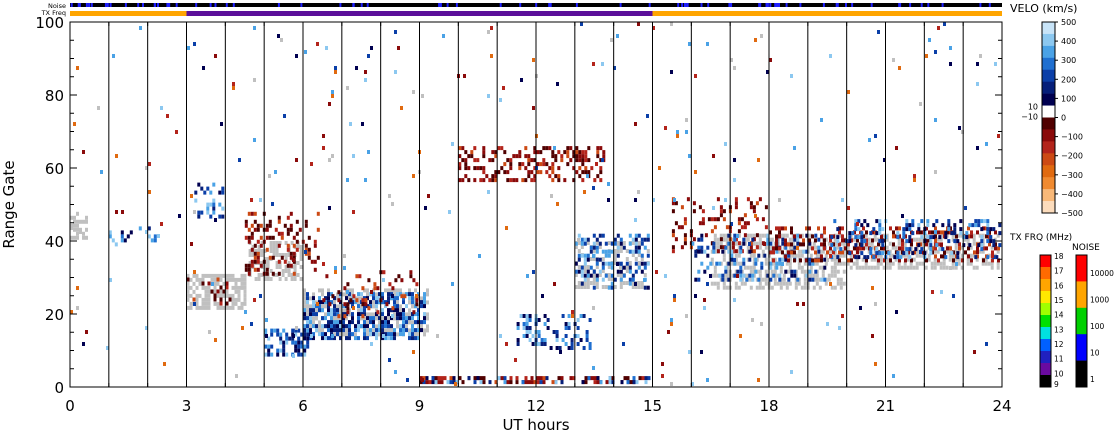  What do you see at coordinates (303, 406) in the screenshot?
I see `x-tick-label: 6` at bounding box center [303, 406].